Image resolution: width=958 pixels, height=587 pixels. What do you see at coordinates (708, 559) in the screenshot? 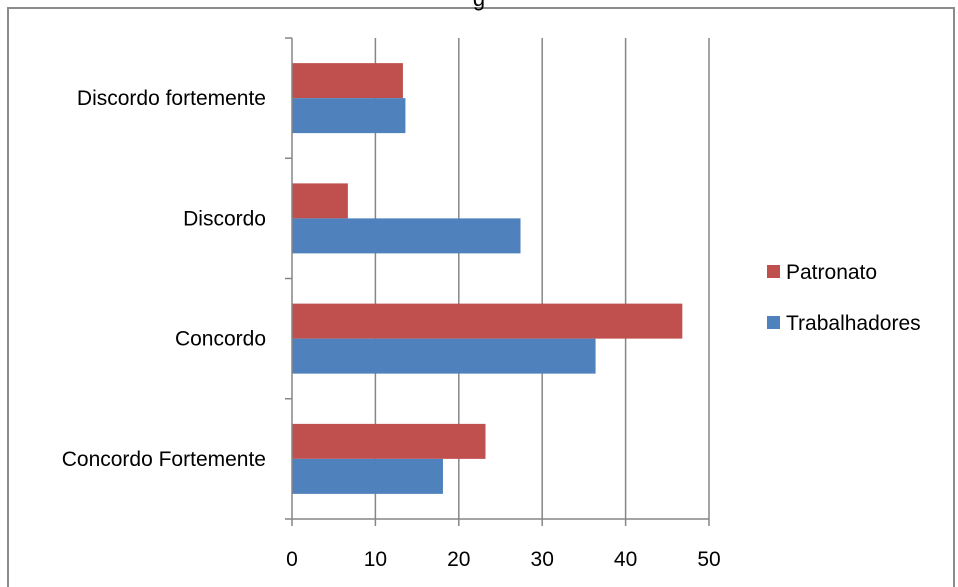
I see `x-tick-label: 50` at bounding box center [708, 559].